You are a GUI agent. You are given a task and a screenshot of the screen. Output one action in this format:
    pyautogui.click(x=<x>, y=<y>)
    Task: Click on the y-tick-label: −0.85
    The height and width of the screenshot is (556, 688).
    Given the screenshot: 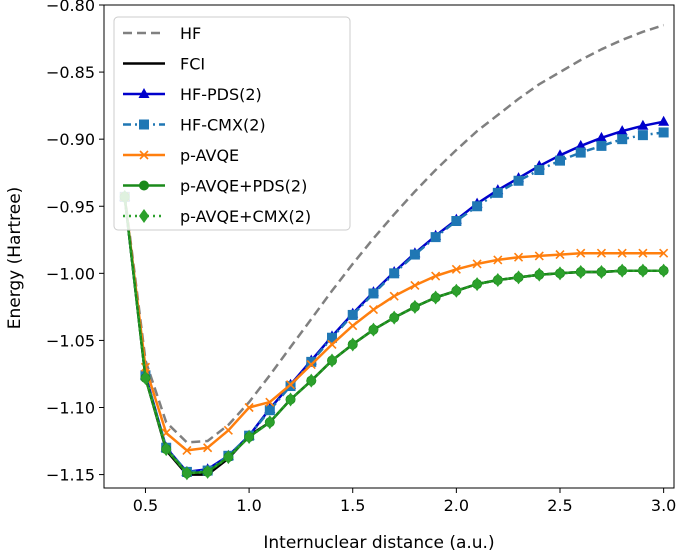 What is the action you would take?
    pyautogui.click(x=70, y=72)
    